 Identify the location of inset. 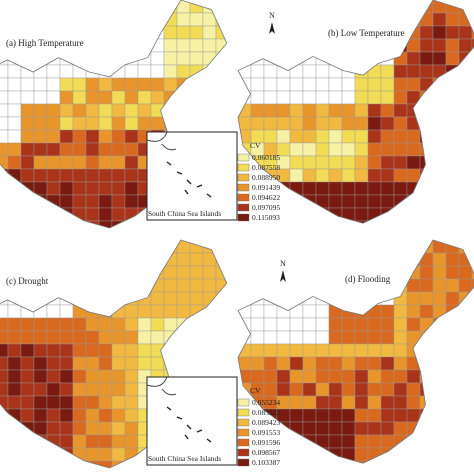
(192, 176).